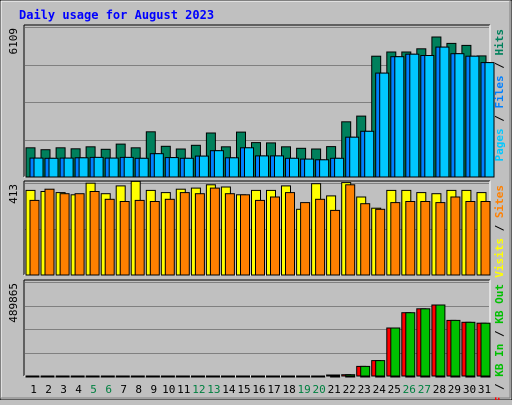 This screenshot has width=512, height=405. Describe the element at coordinates (499, 42) in the screenshot. I see `legend-hits: Hits` at that location.